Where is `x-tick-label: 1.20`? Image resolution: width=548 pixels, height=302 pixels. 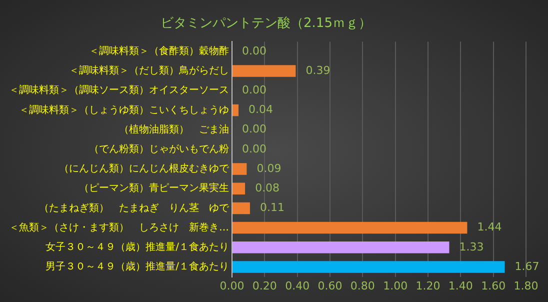 x-tick-label: 1.20 is located at coordinates (428, 285).